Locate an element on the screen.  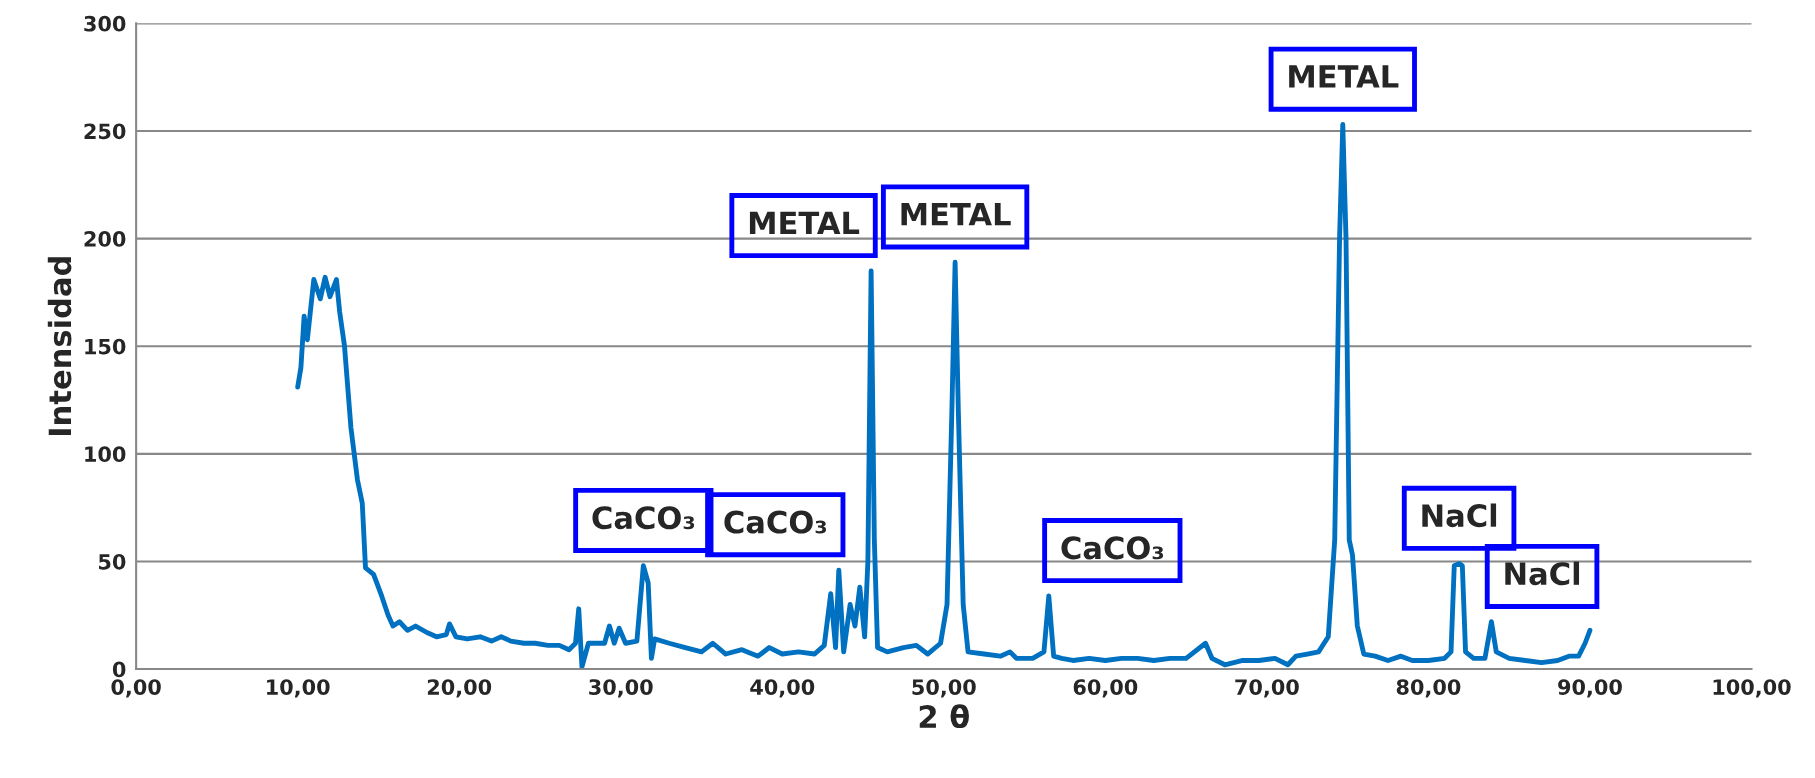
x-tick-label: 80,00 is located at coordinates (1428, 688).